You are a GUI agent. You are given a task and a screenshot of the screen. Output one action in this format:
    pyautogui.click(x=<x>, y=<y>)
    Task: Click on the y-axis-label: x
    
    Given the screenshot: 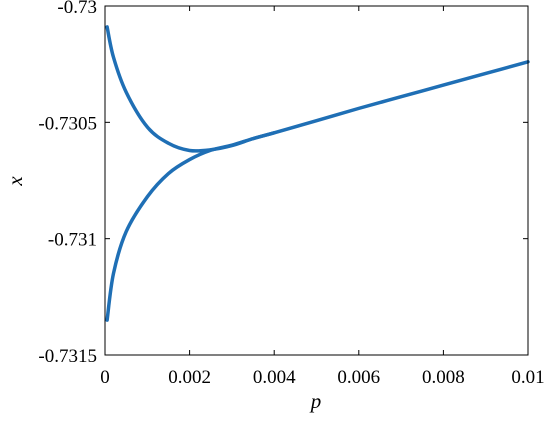 What is the action you would take?
    pyautogui.click(x=15, y=181)
    